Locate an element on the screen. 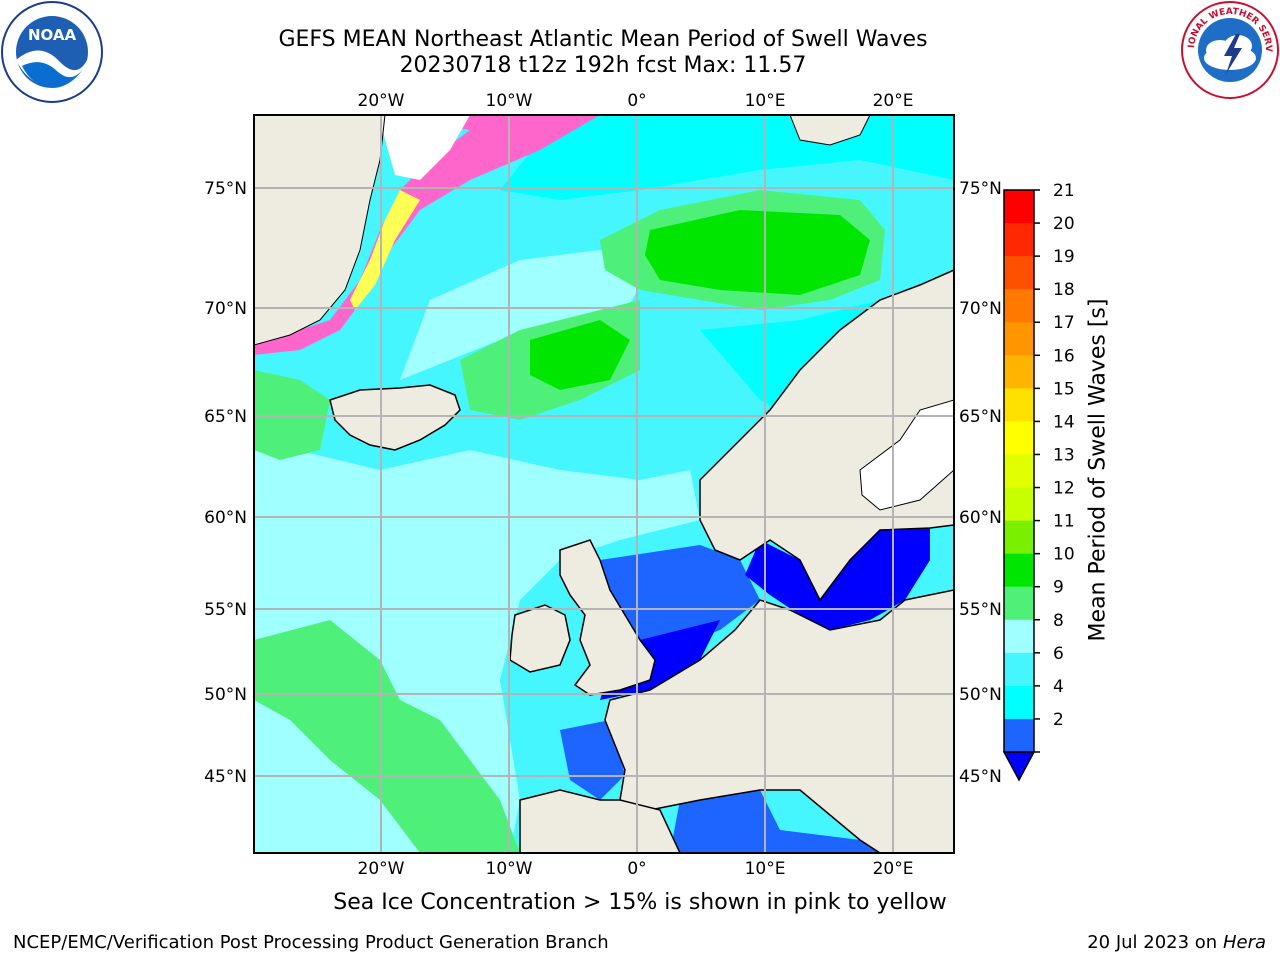 The image size is (1280, 960). colorbar-tick-label: 8 is located at coordinates (1058, 621).